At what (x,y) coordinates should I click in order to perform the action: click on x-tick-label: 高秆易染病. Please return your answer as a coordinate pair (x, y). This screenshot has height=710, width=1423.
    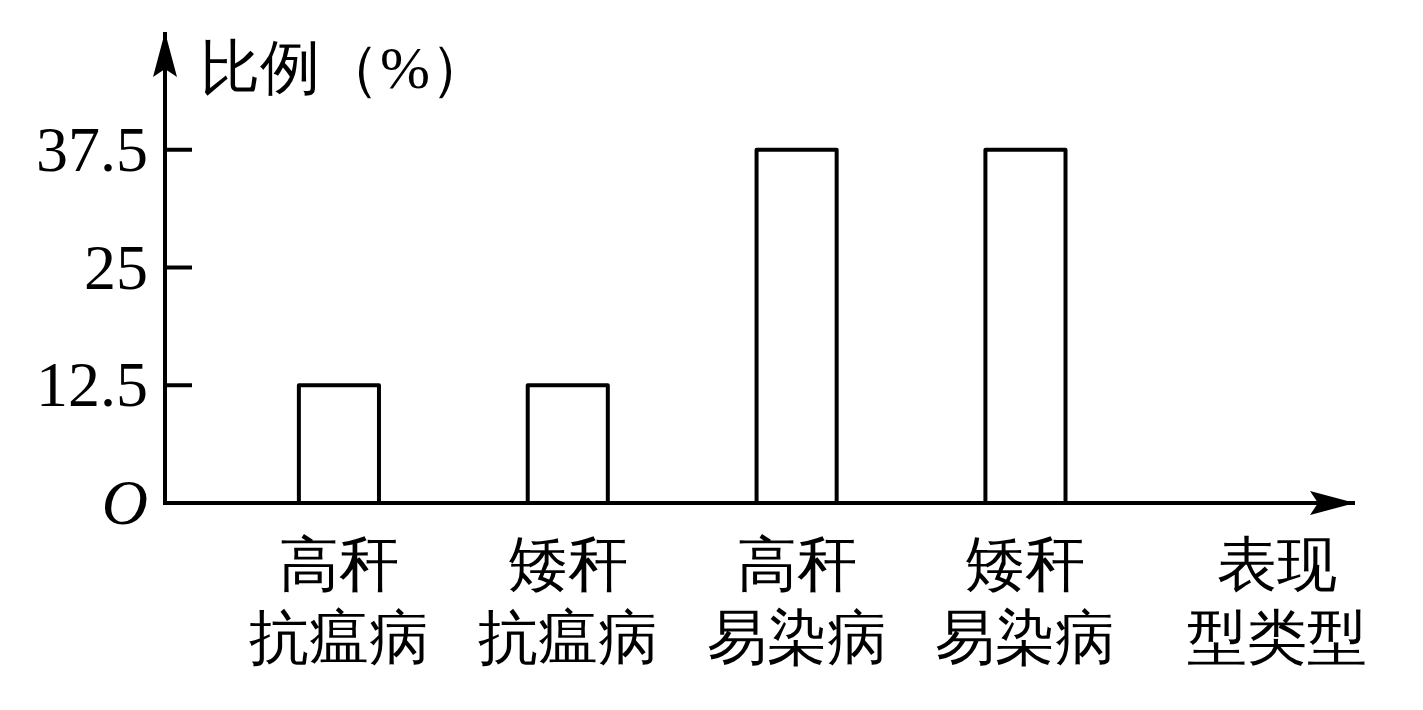
    Looking at the image, I should click on (796, 601).